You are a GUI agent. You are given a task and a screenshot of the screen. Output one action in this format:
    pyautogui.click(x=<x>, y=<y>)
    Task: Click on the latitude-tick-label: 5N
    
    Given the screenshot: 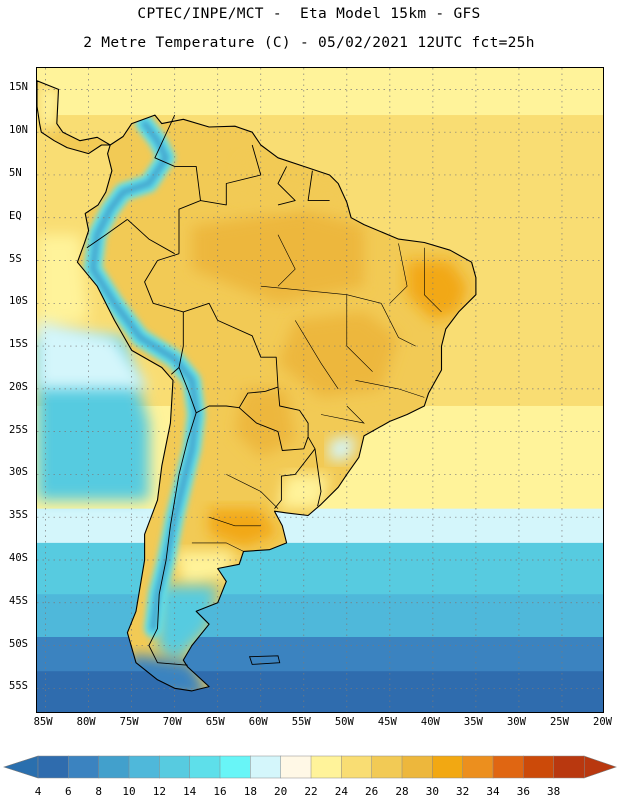 What is the action you would take?
    pyautogui.click(x=15, y=172)
    